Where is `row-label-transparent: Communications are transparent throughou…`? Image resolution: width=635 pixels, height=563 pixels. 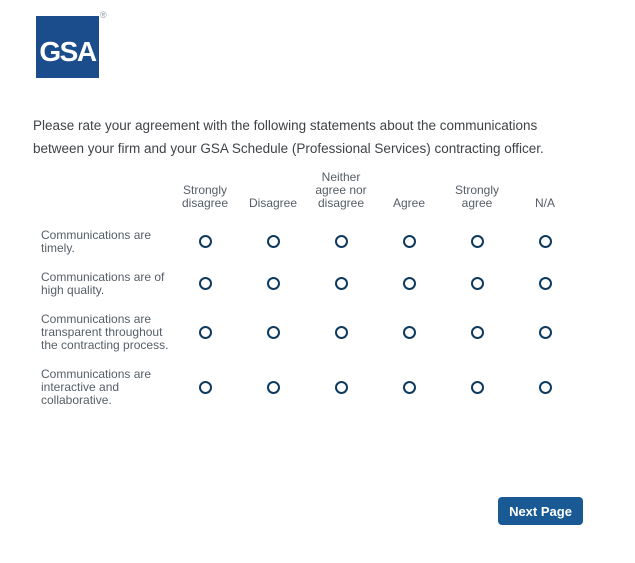 row-label-transparent: Communications are transparent throughou… is located at coordinates (105, 332).